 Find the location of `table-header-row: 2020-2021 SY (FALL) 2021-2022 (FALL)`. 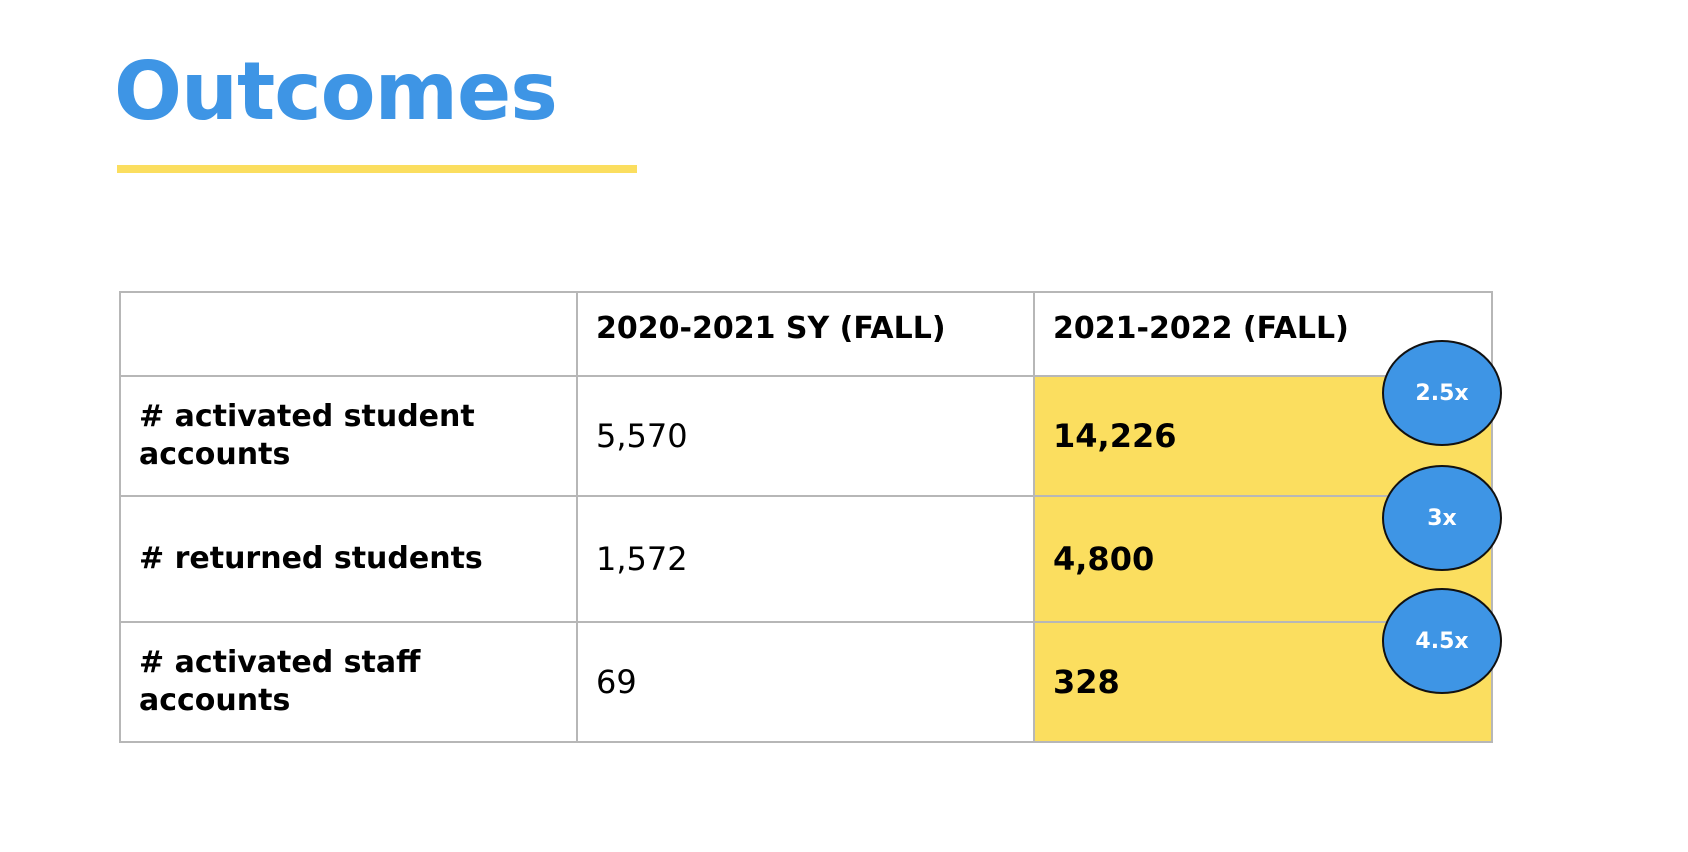

table-header-row: 2020-2021 SY (FALL) 2021-2022 (FALL) is located at coordinates (806, 334).